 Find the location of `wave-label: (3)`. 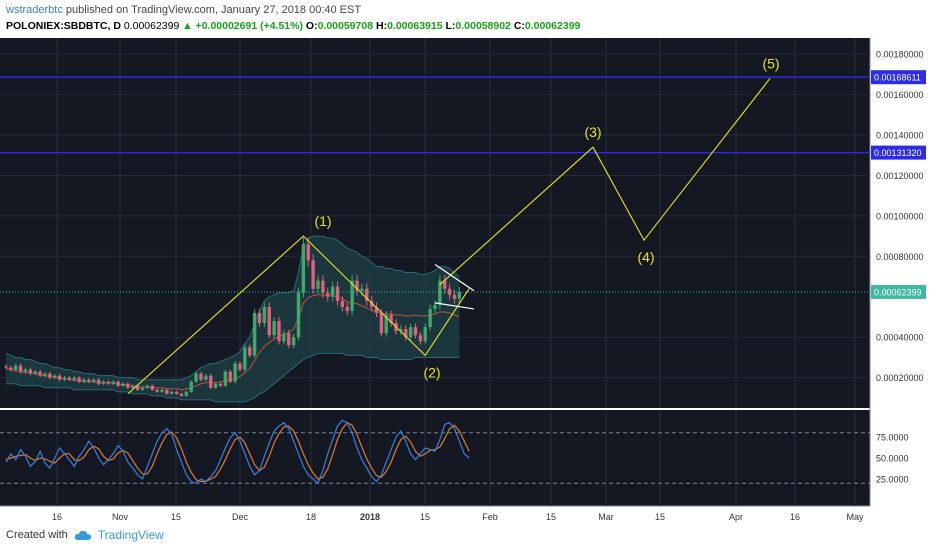

wave-label: (3) is located at coordinates (592, 132).